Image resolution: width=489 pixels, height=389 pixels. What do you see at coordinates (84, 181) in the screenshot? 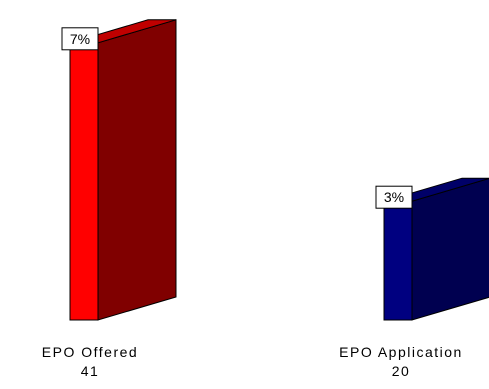
I see `bar-front-epo-offered` at bounding box center [84, 181].